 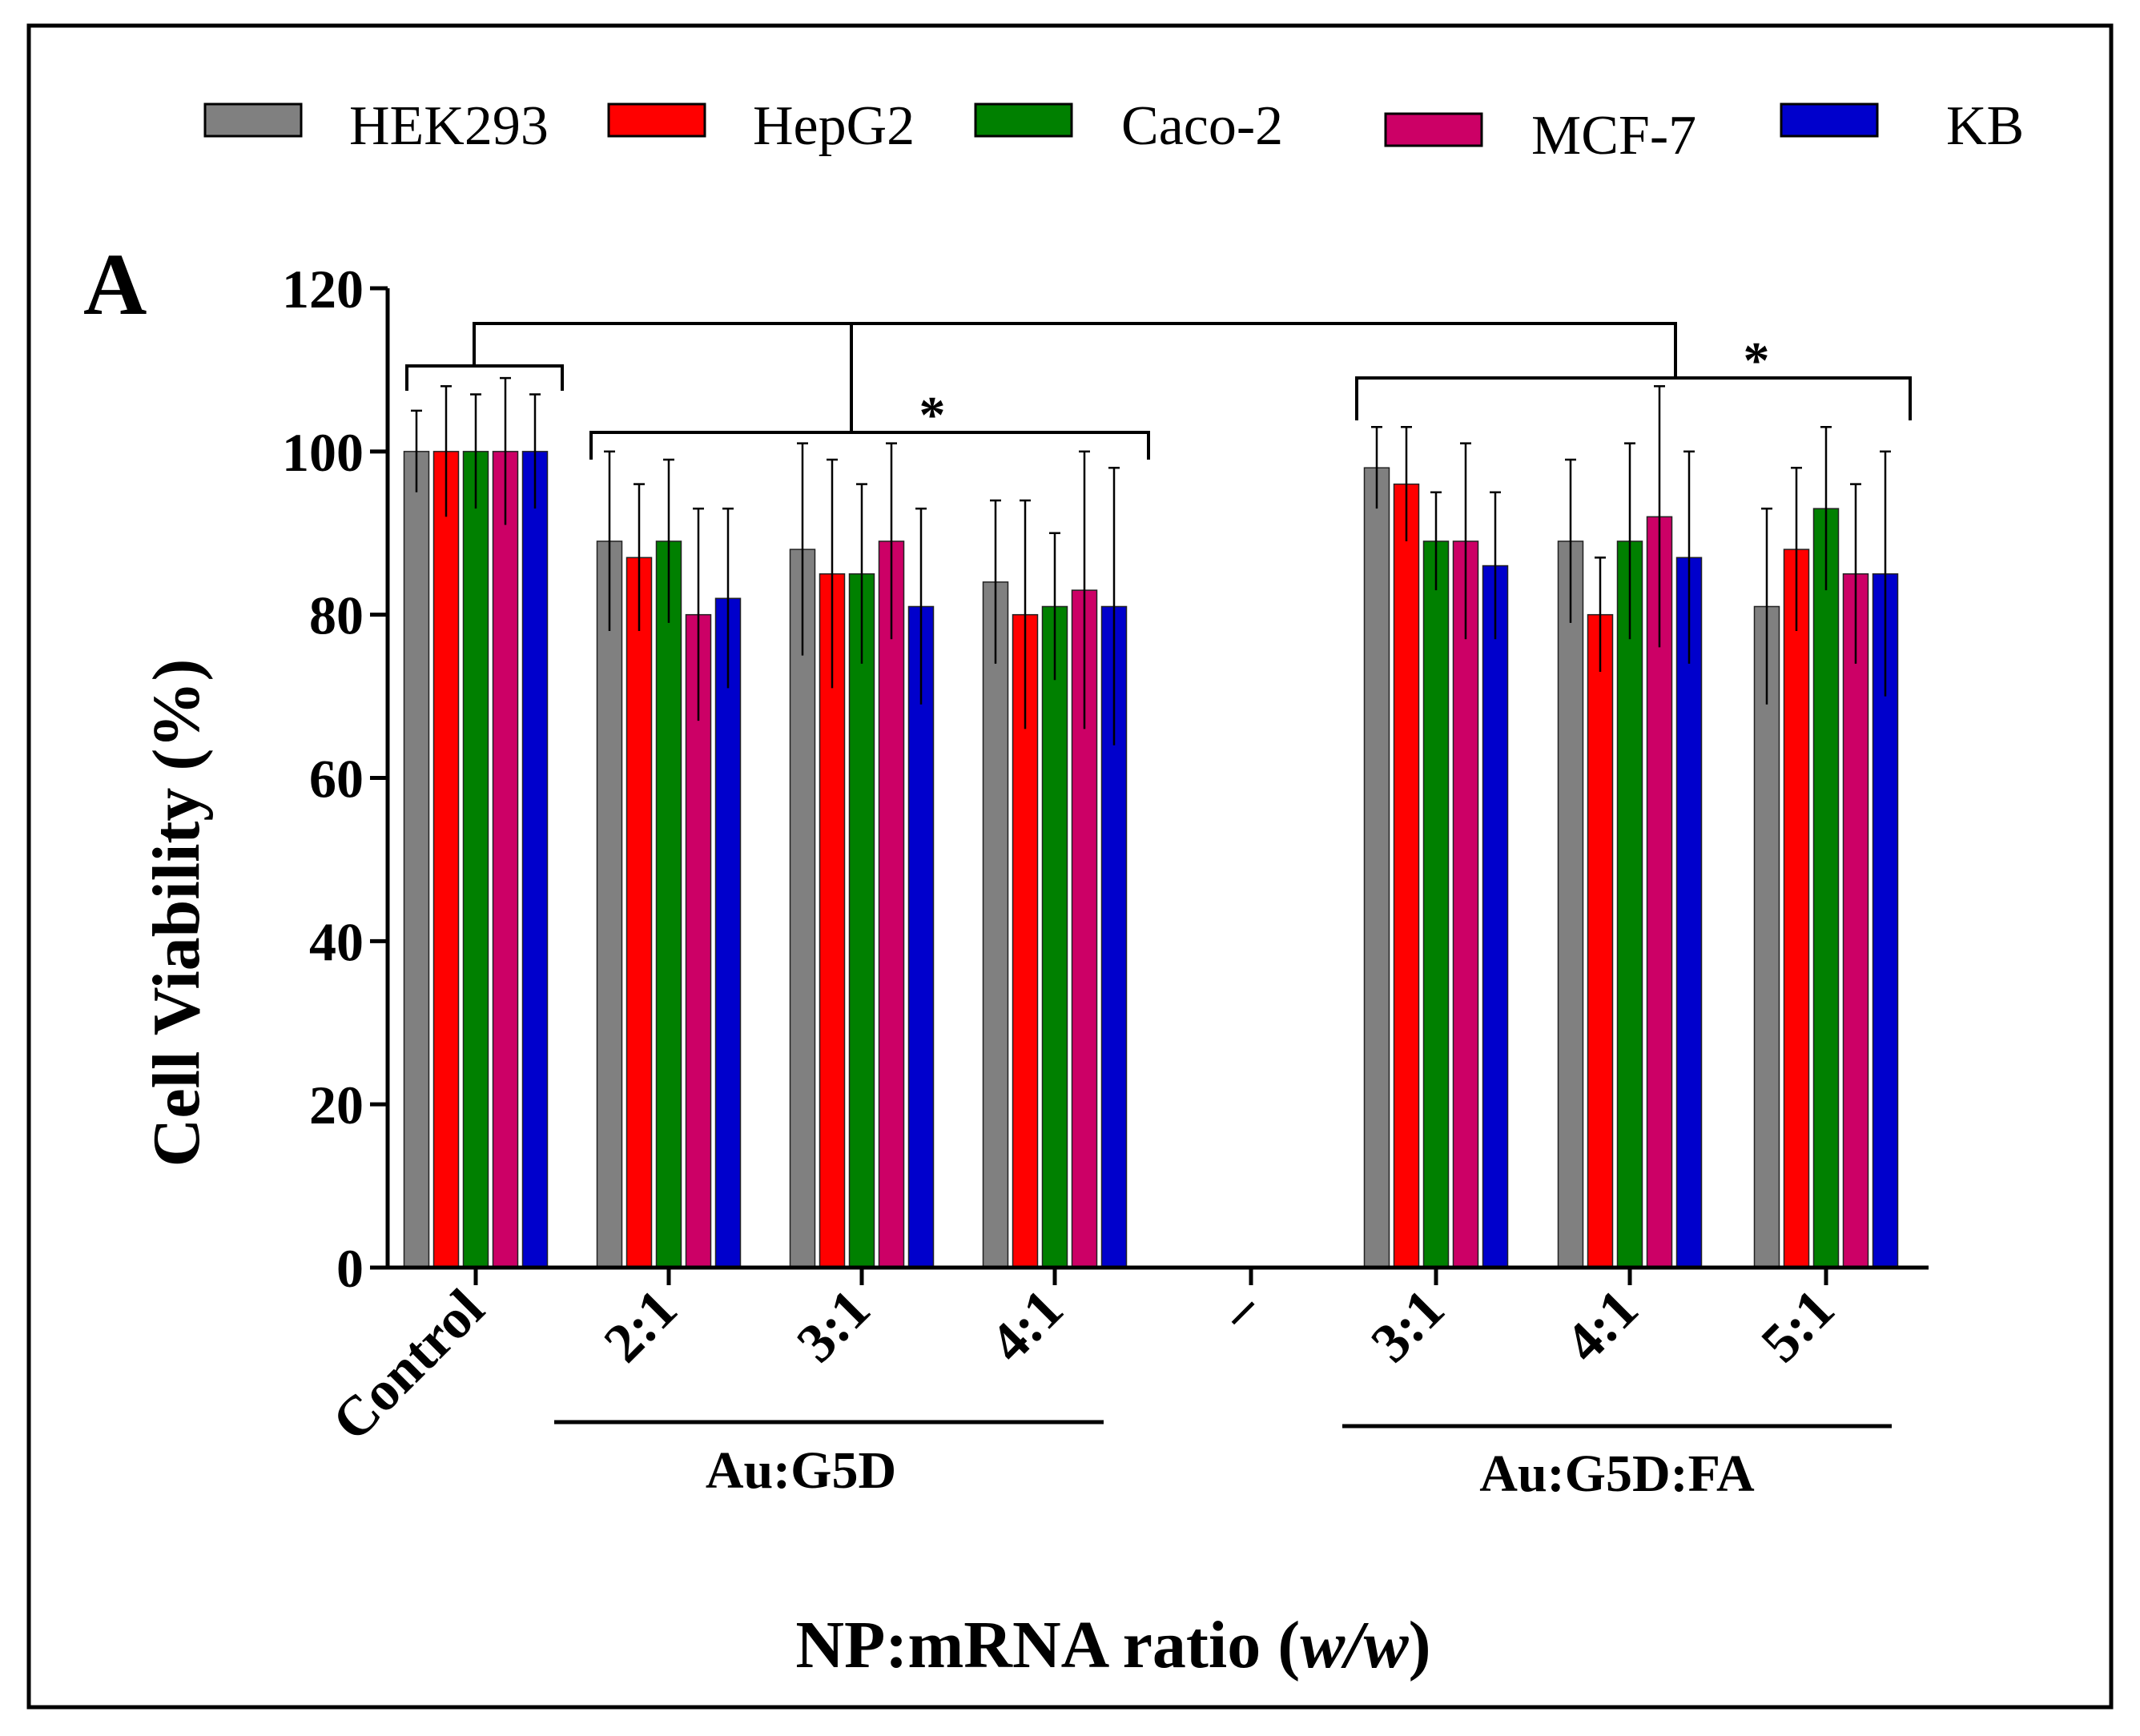 I want to click on y-tick-label: 100, so click(x=323, y=453).